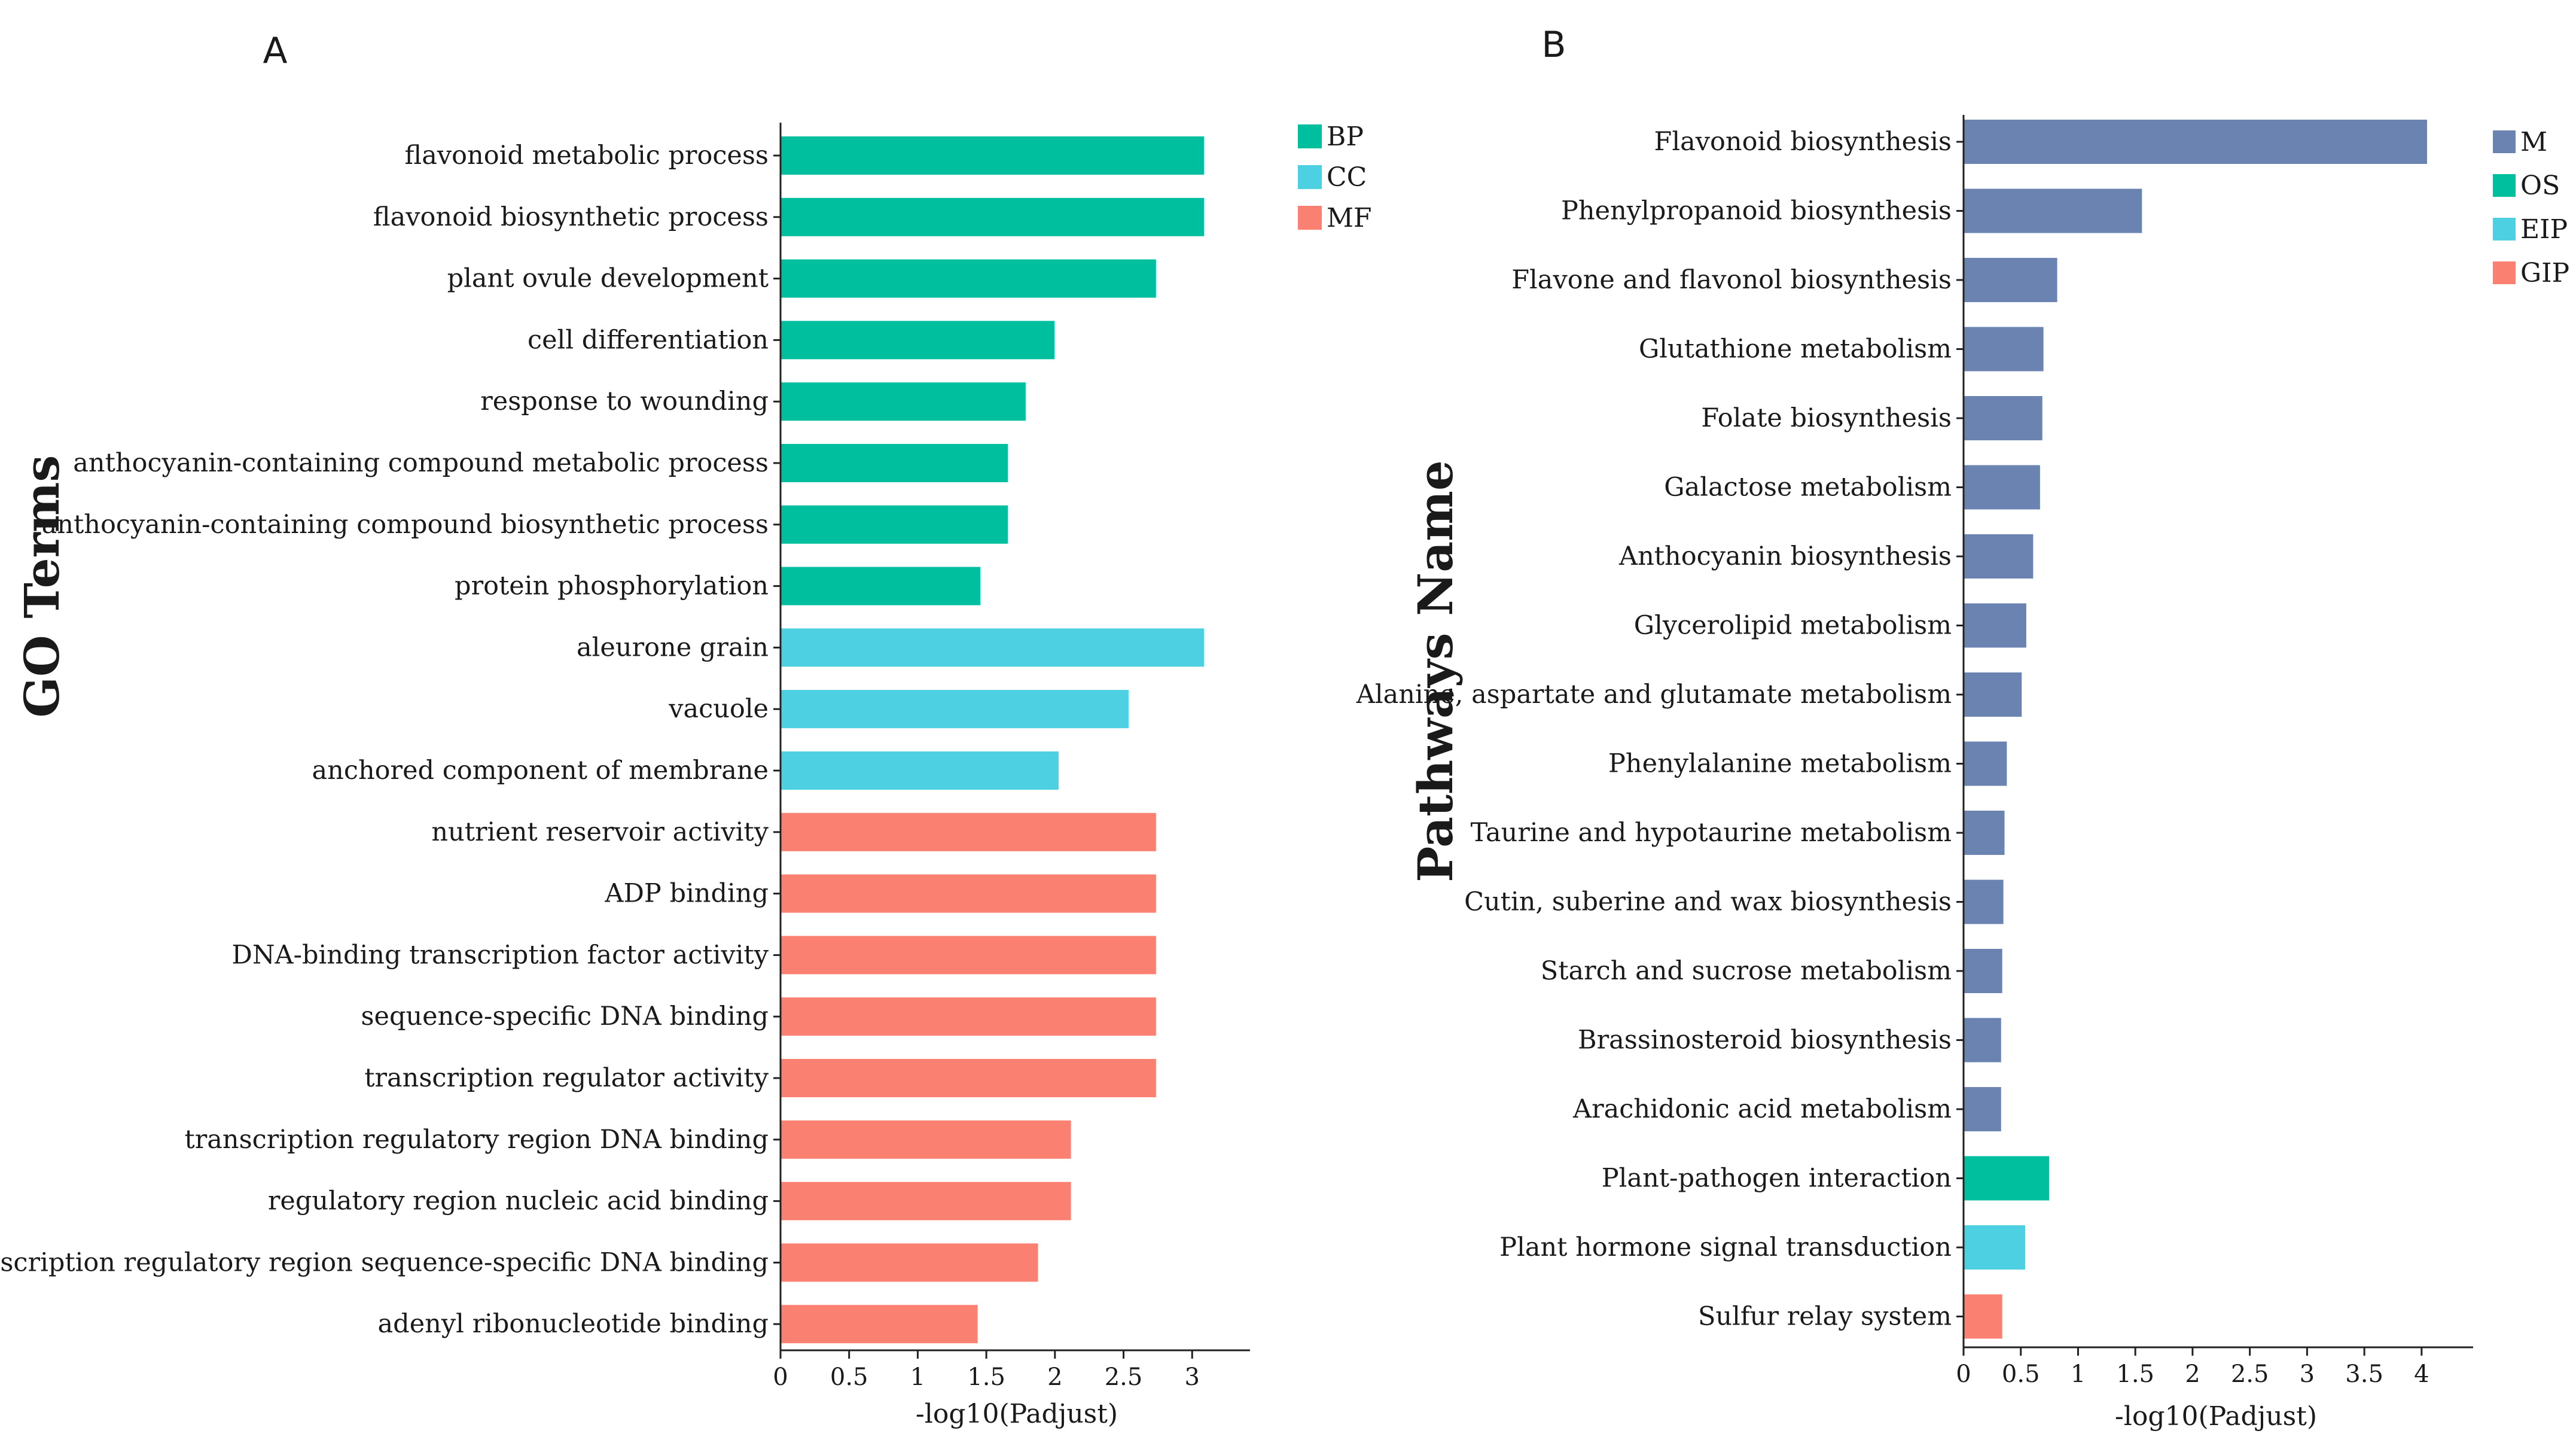  Describe the element at coordinates (673, 647) in the screenshot. I see `category-label: aleurone grain` at that location.